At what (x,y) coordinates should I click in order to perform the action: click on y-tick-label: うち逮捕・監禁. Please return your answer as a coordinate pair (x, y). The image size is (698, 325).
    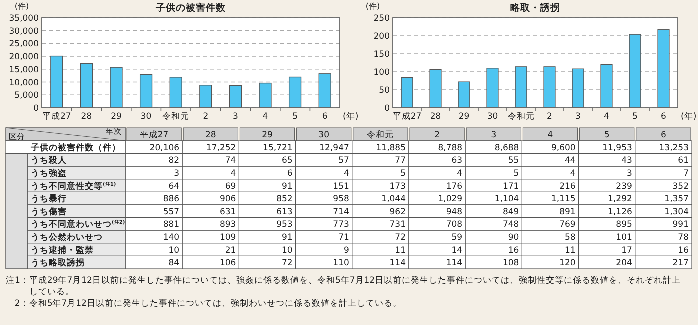
    Looking at the image, I should click on (63, 250).